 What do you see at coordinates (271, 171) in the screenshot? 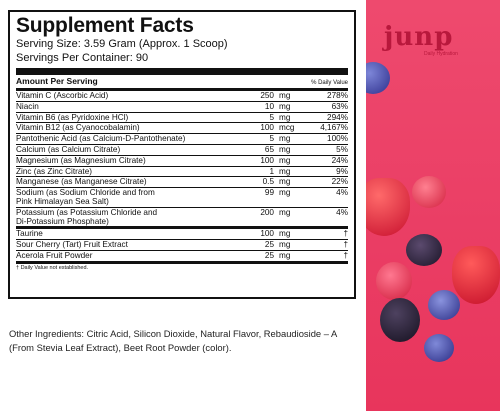
I see `nutrient-amount: 1` at bounding box center [271, 171].